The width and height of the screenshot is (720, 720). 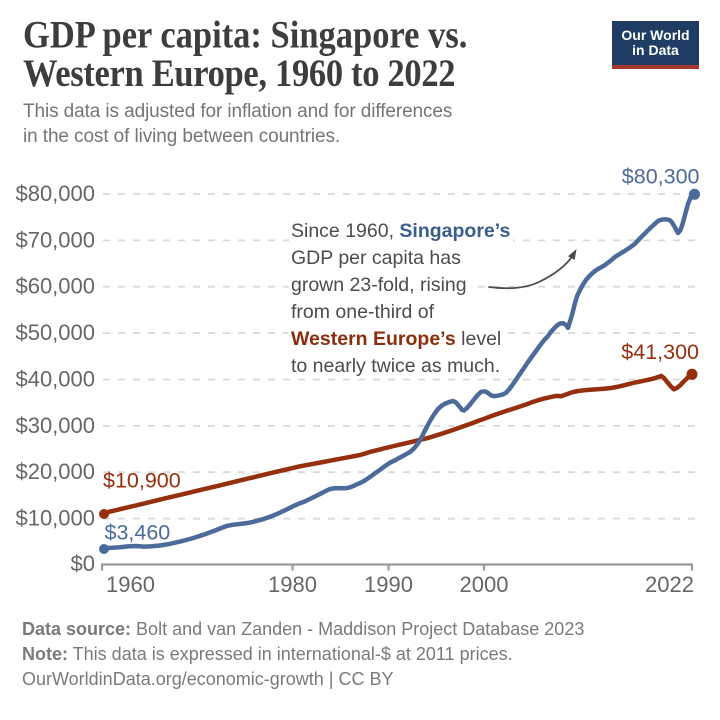 I want to click on svg-text: $80,300, so click(x=661, y=177).